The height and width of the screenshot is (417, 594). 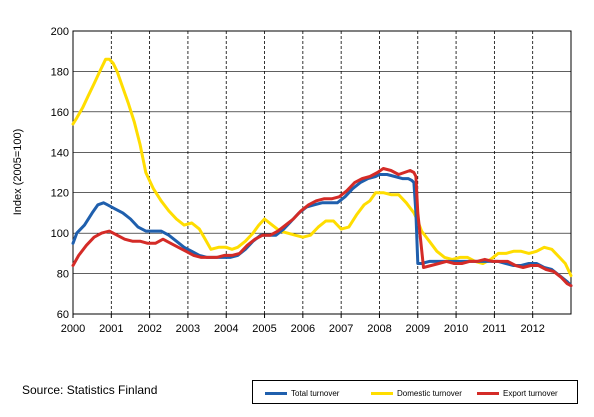 What do you see at coordinates (60, 113) in the screenshot?
I see `y-tick-label: 160` at bounding box center [60, 113].